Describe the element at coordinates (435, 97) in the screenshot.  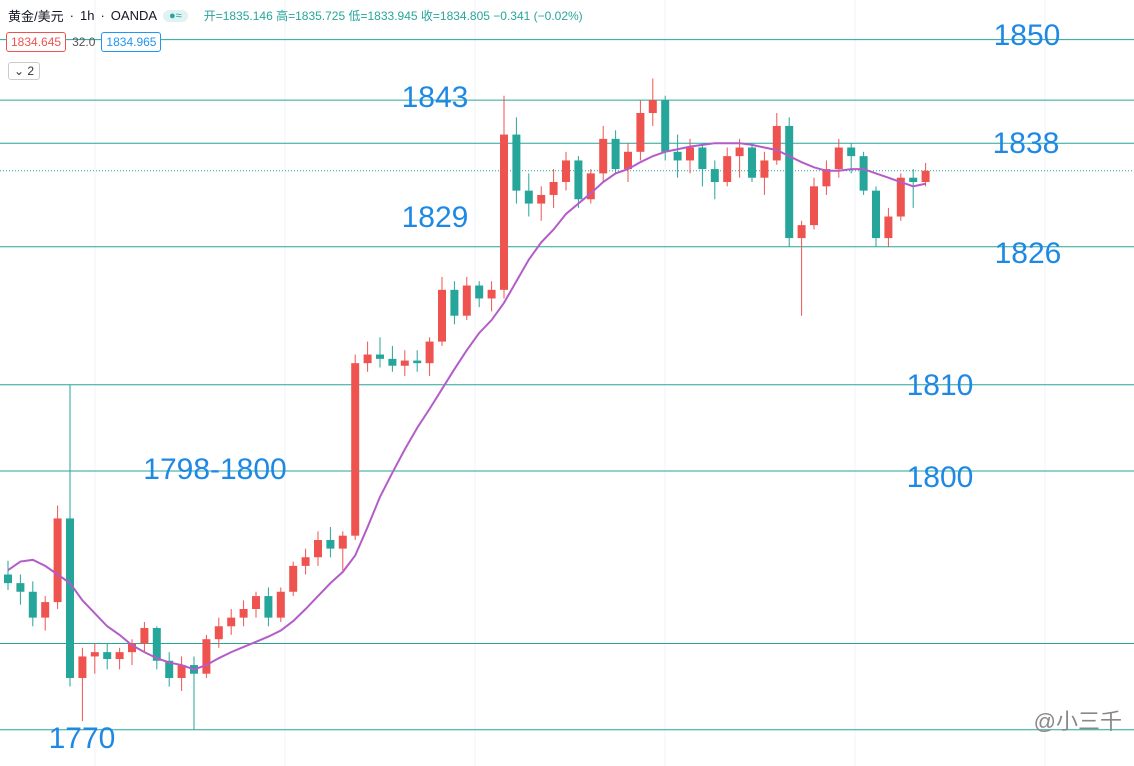
I see `level-label: 1843` at that location.